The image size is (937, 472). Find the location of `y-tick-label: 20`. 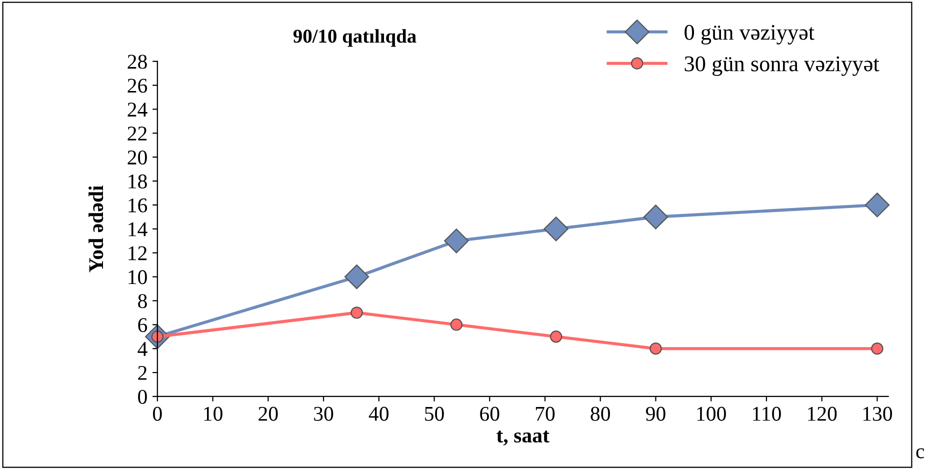

y-tick-label: 20 is located at coordinates (137, 157).